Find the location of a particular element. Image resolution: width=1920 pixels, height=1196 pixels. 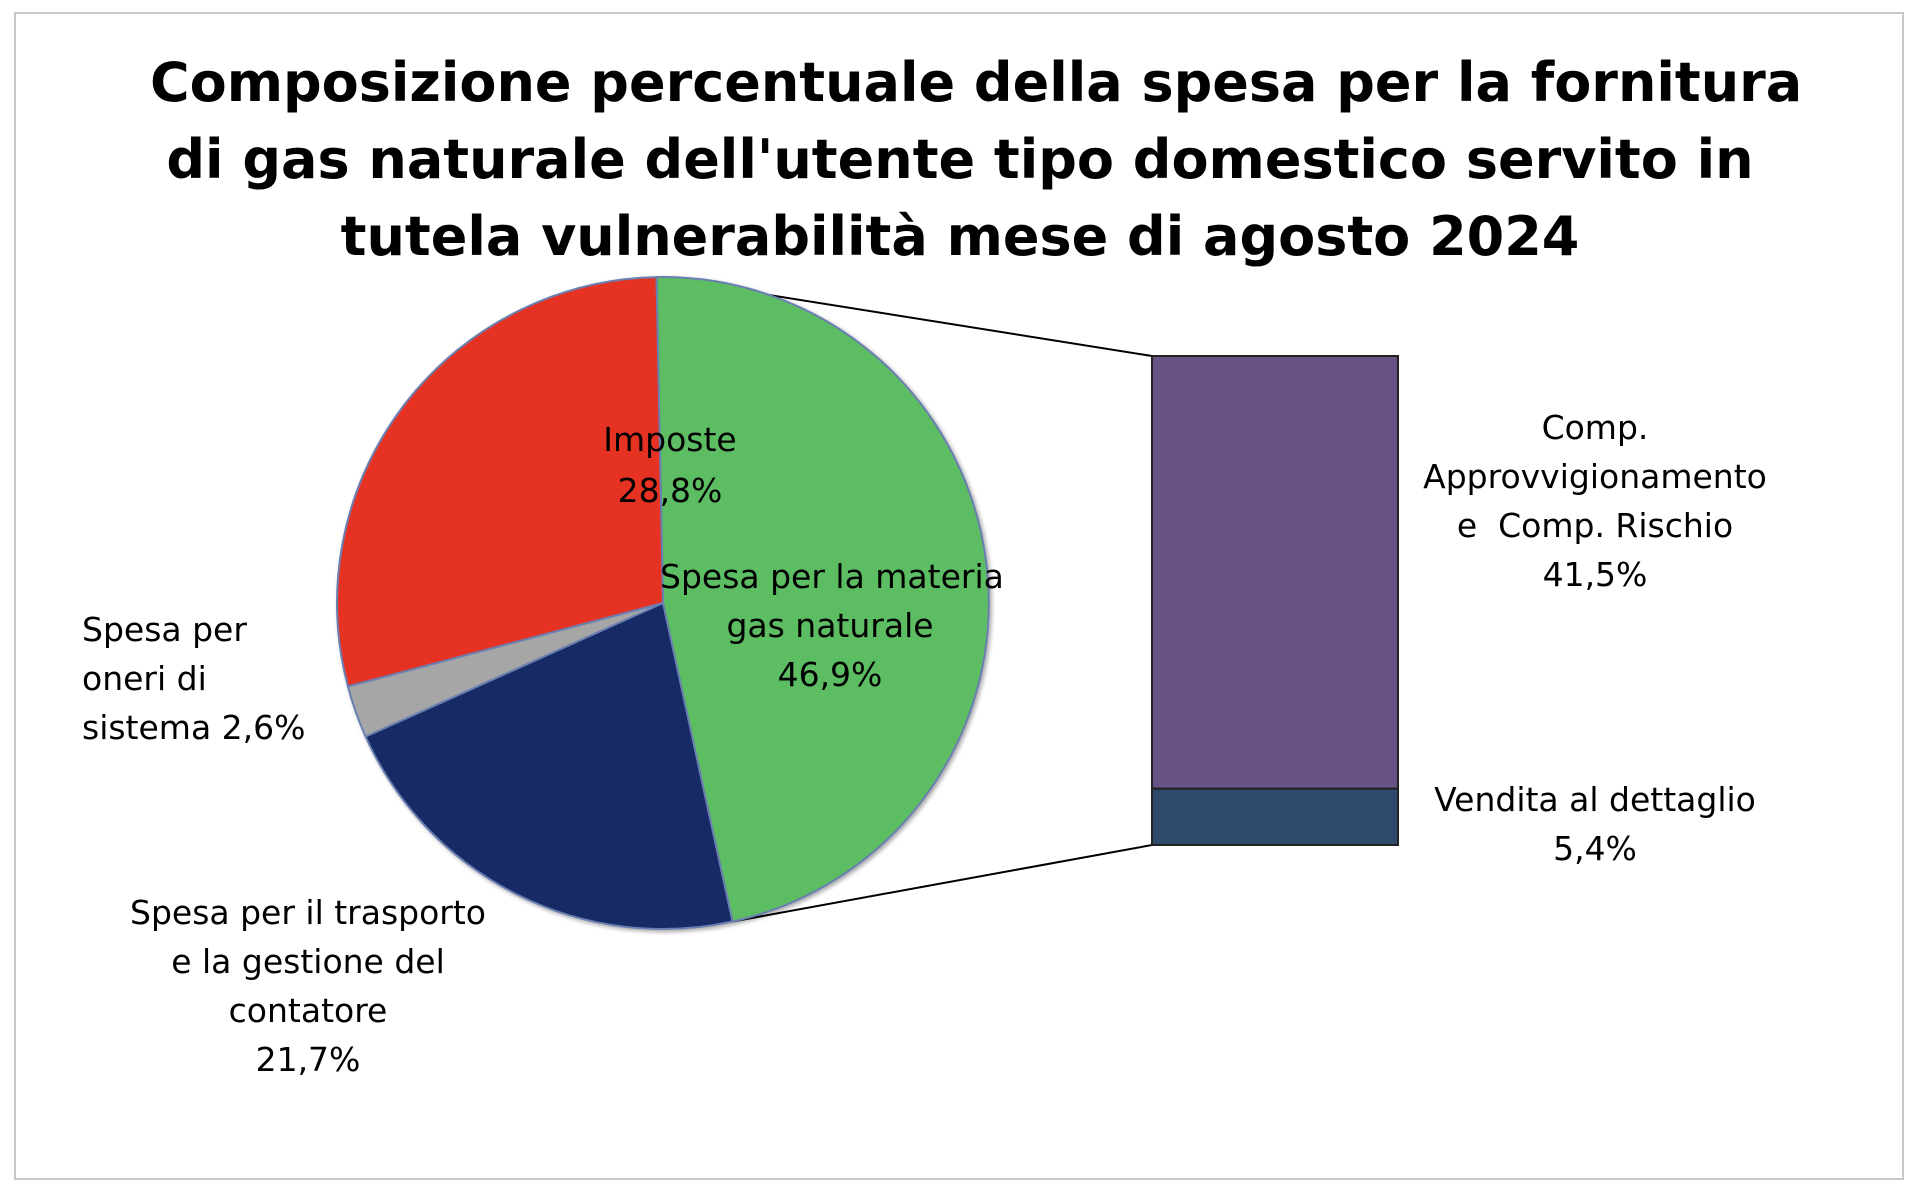

label-oneri: Spesa per oneri di sistema 2,6% is located at coordinates (212, 678).